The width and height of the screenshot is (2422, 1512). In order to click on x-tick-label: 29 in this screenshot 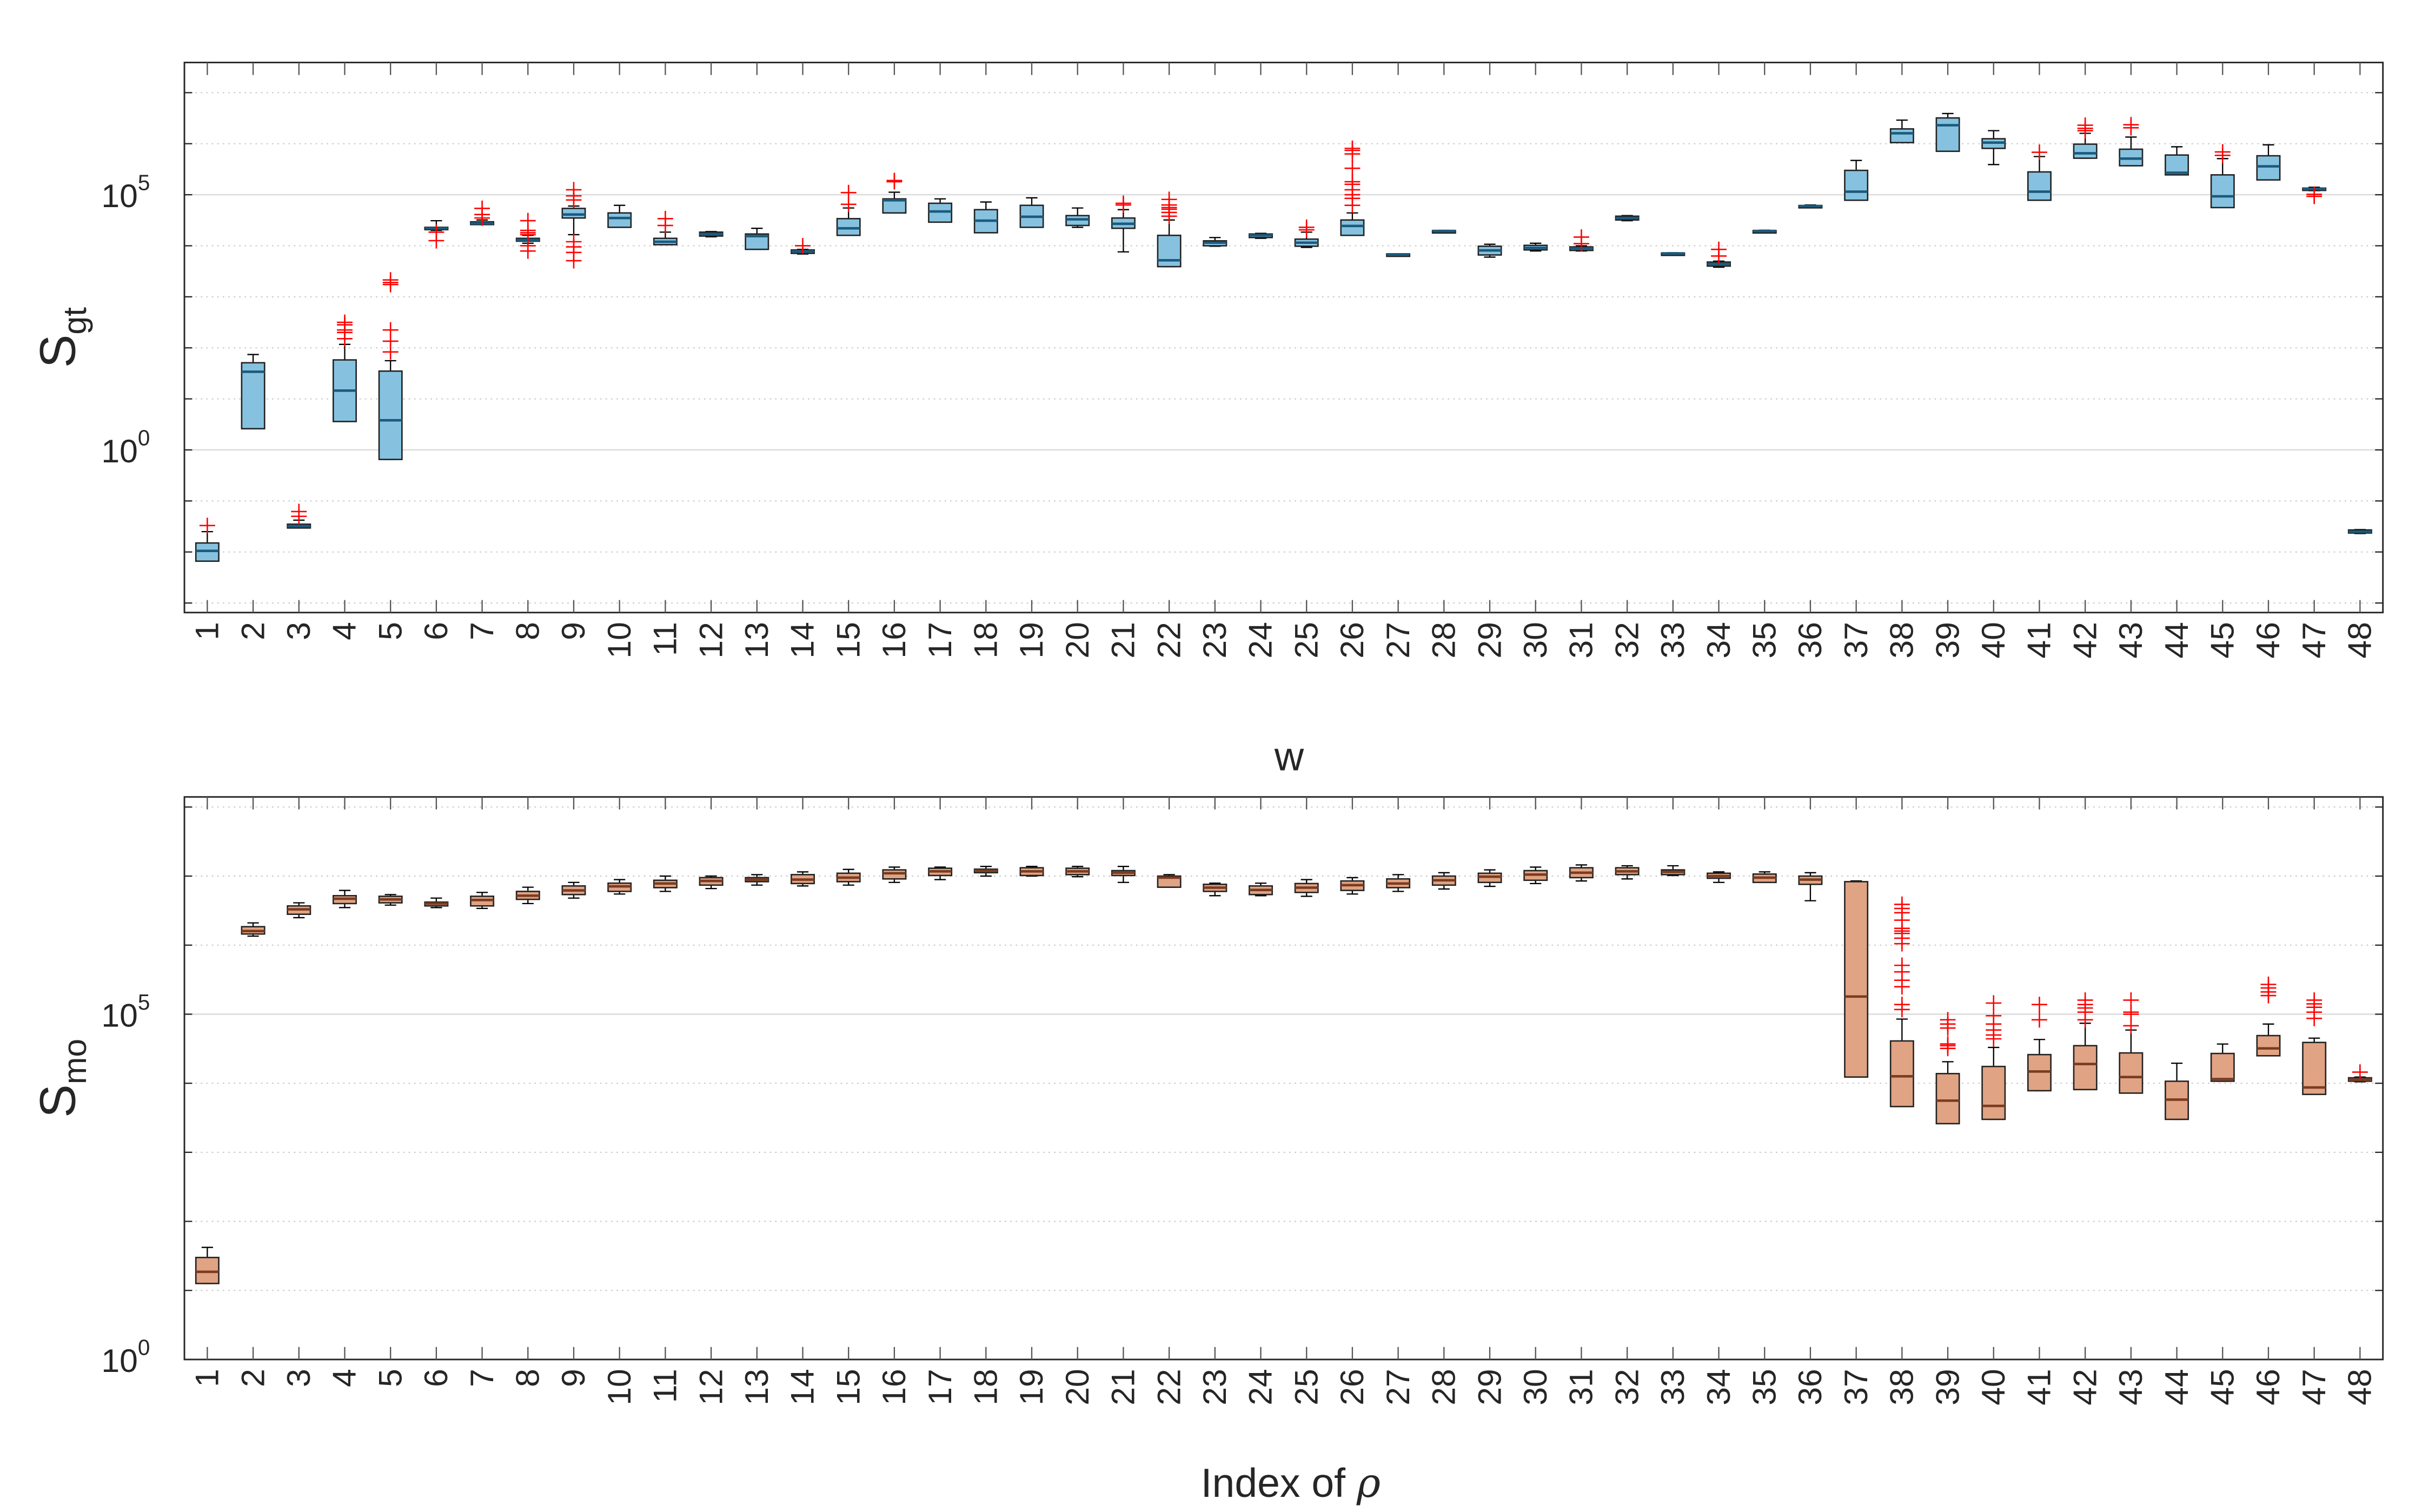, I will do `click(1489, 1387)`.